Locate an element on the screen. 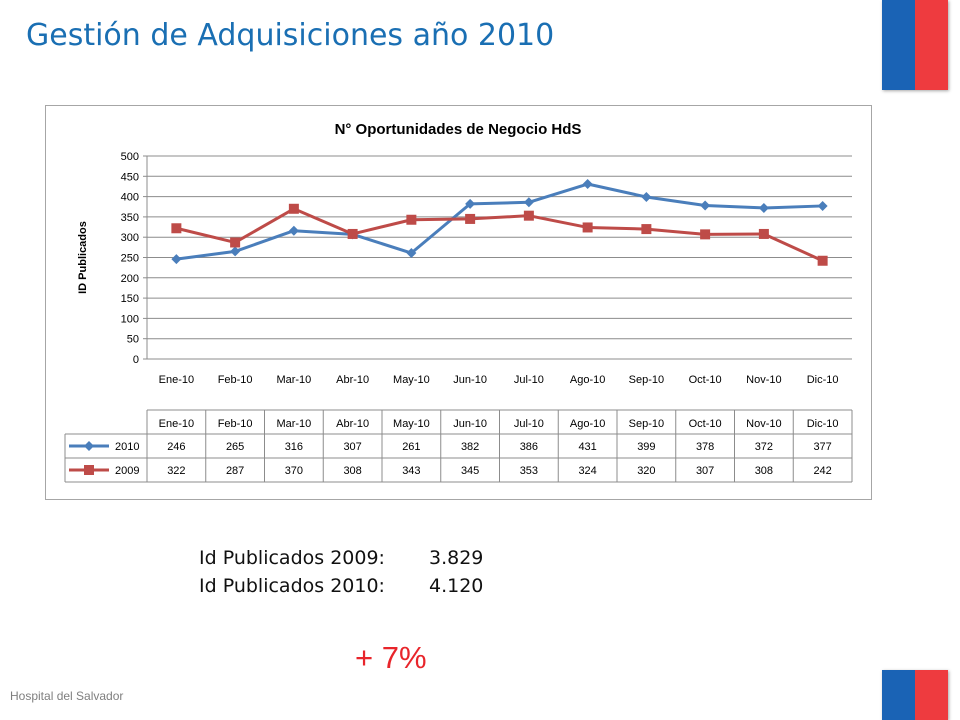 The height and width of the screenshot is (720, 960). table-header-cell: Ago-10 is located at coordinates (587, 424).